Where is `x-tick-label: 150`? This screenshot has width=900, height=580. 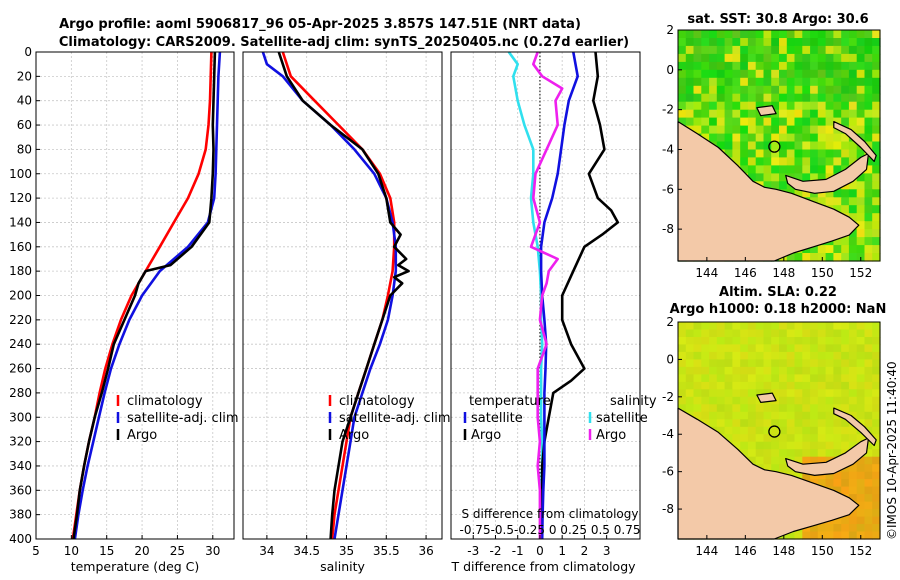 x-tick-label: 150 is located at coordinates (822, 551).